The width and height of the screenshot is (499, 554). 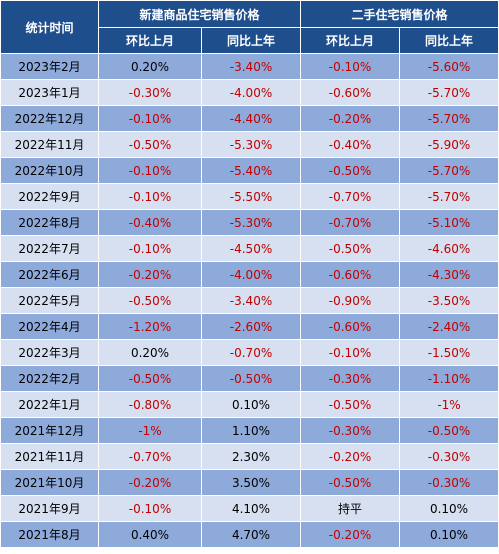 I want to click on cell-new-yoy: -5.40%, so click(x=251, y=170).